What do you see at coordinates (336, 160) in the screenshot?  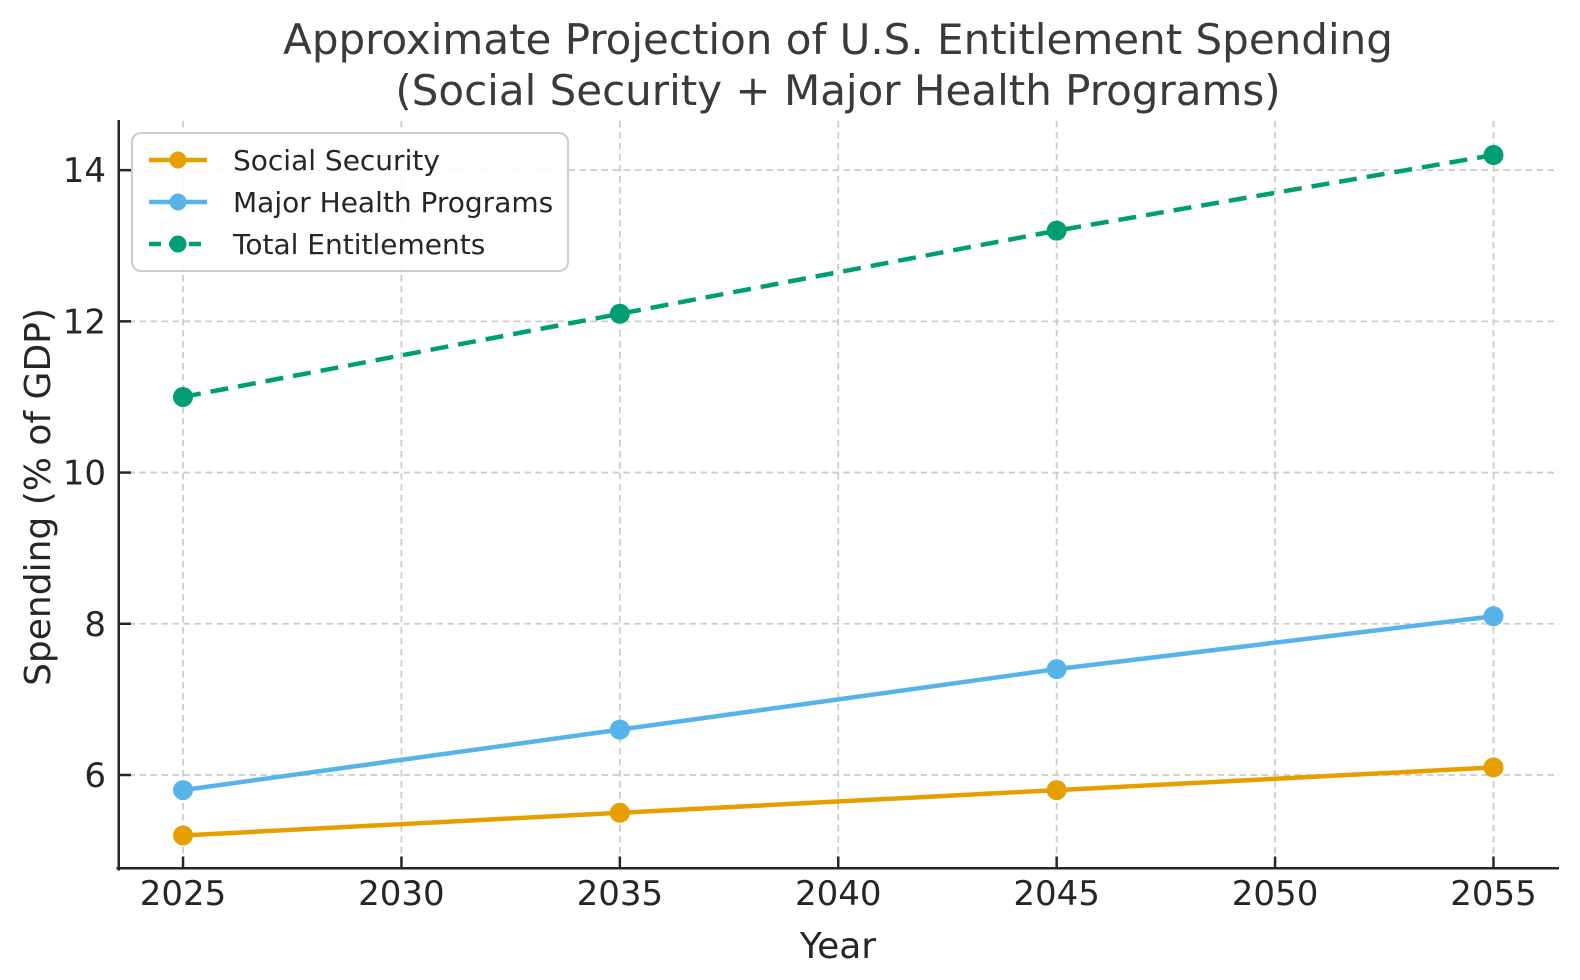 I see `legend-label: Social Security` at bounding box center [336, 160].